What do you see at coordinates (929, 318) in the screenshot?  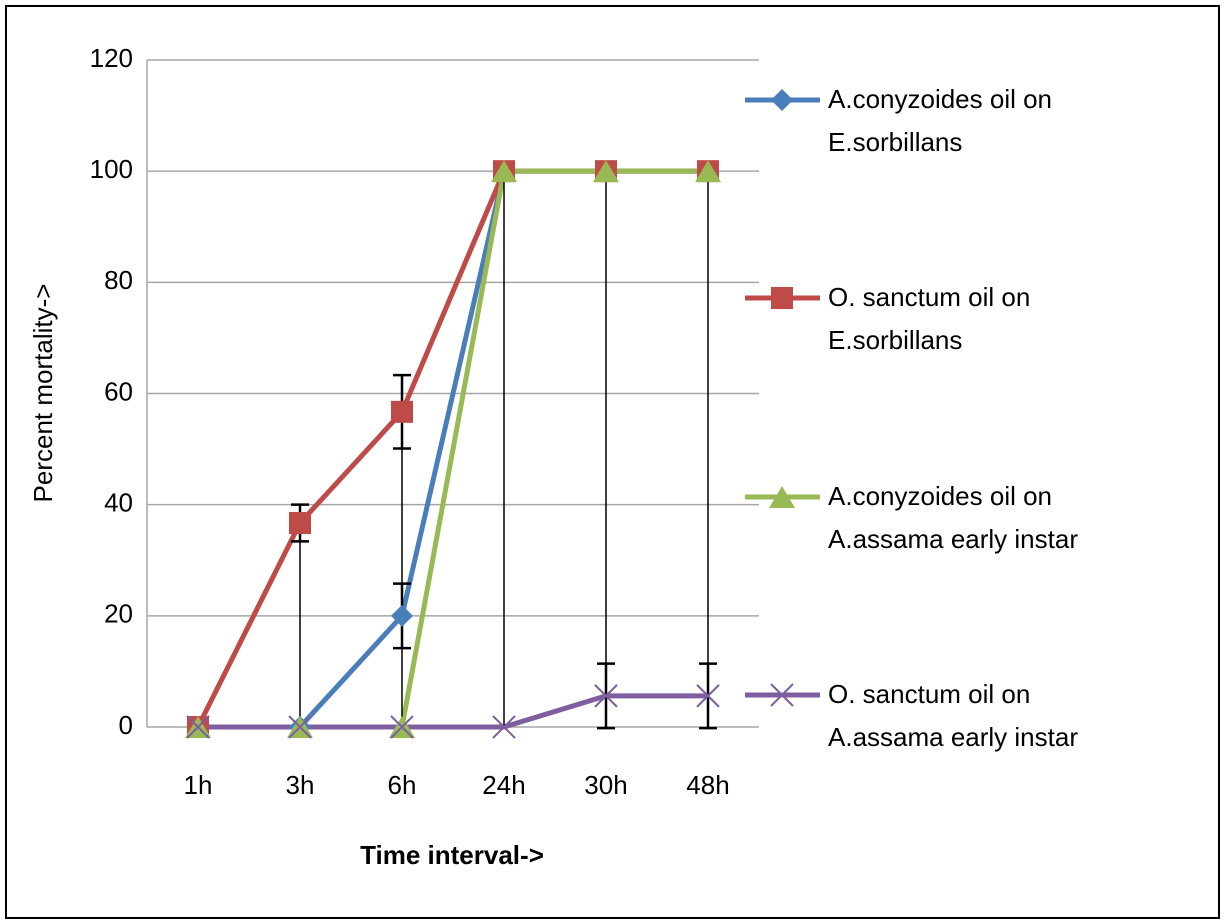 I see `legend-label: O. sanctum oil on E.sorbillans` at bounding box center [929, 318].